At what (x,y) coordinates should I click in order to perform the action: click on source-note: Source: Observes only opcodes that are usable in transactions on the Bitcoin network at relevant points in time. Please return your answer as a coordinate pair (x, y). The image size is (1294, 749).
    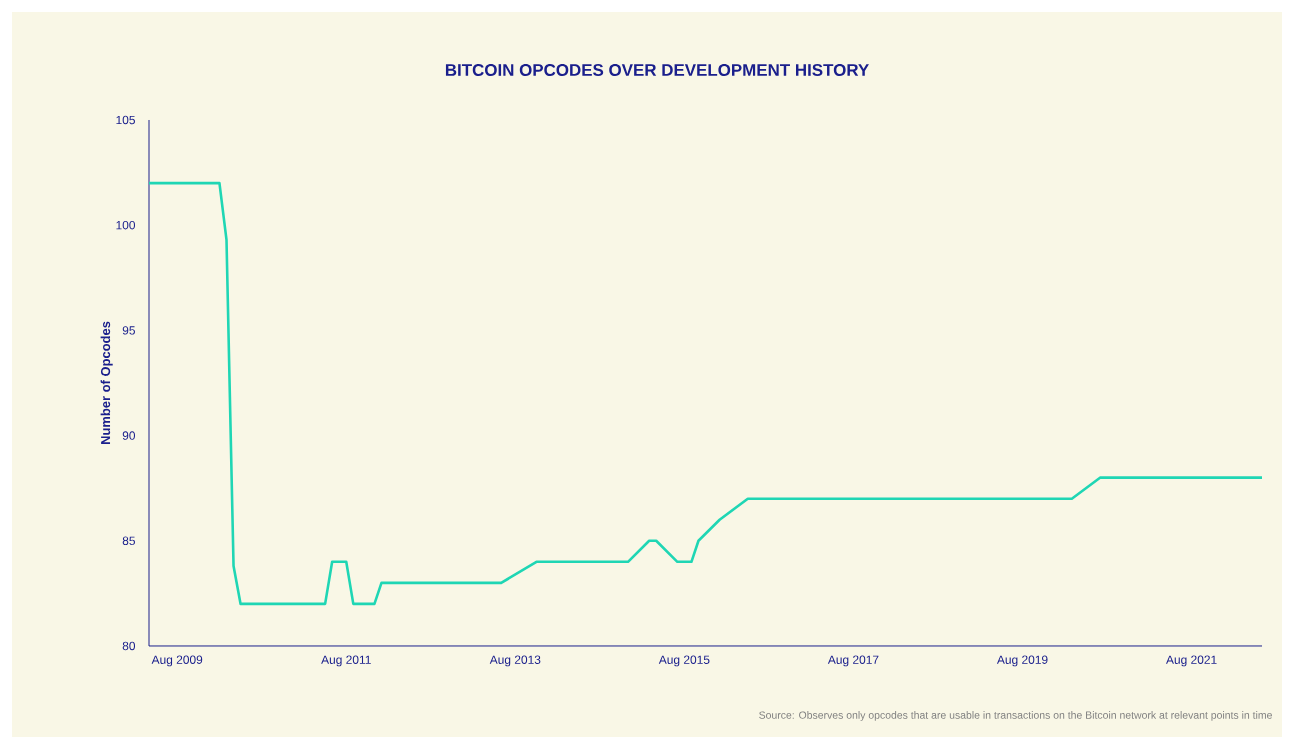
    Looking at the image, I should click on (1015, 716).